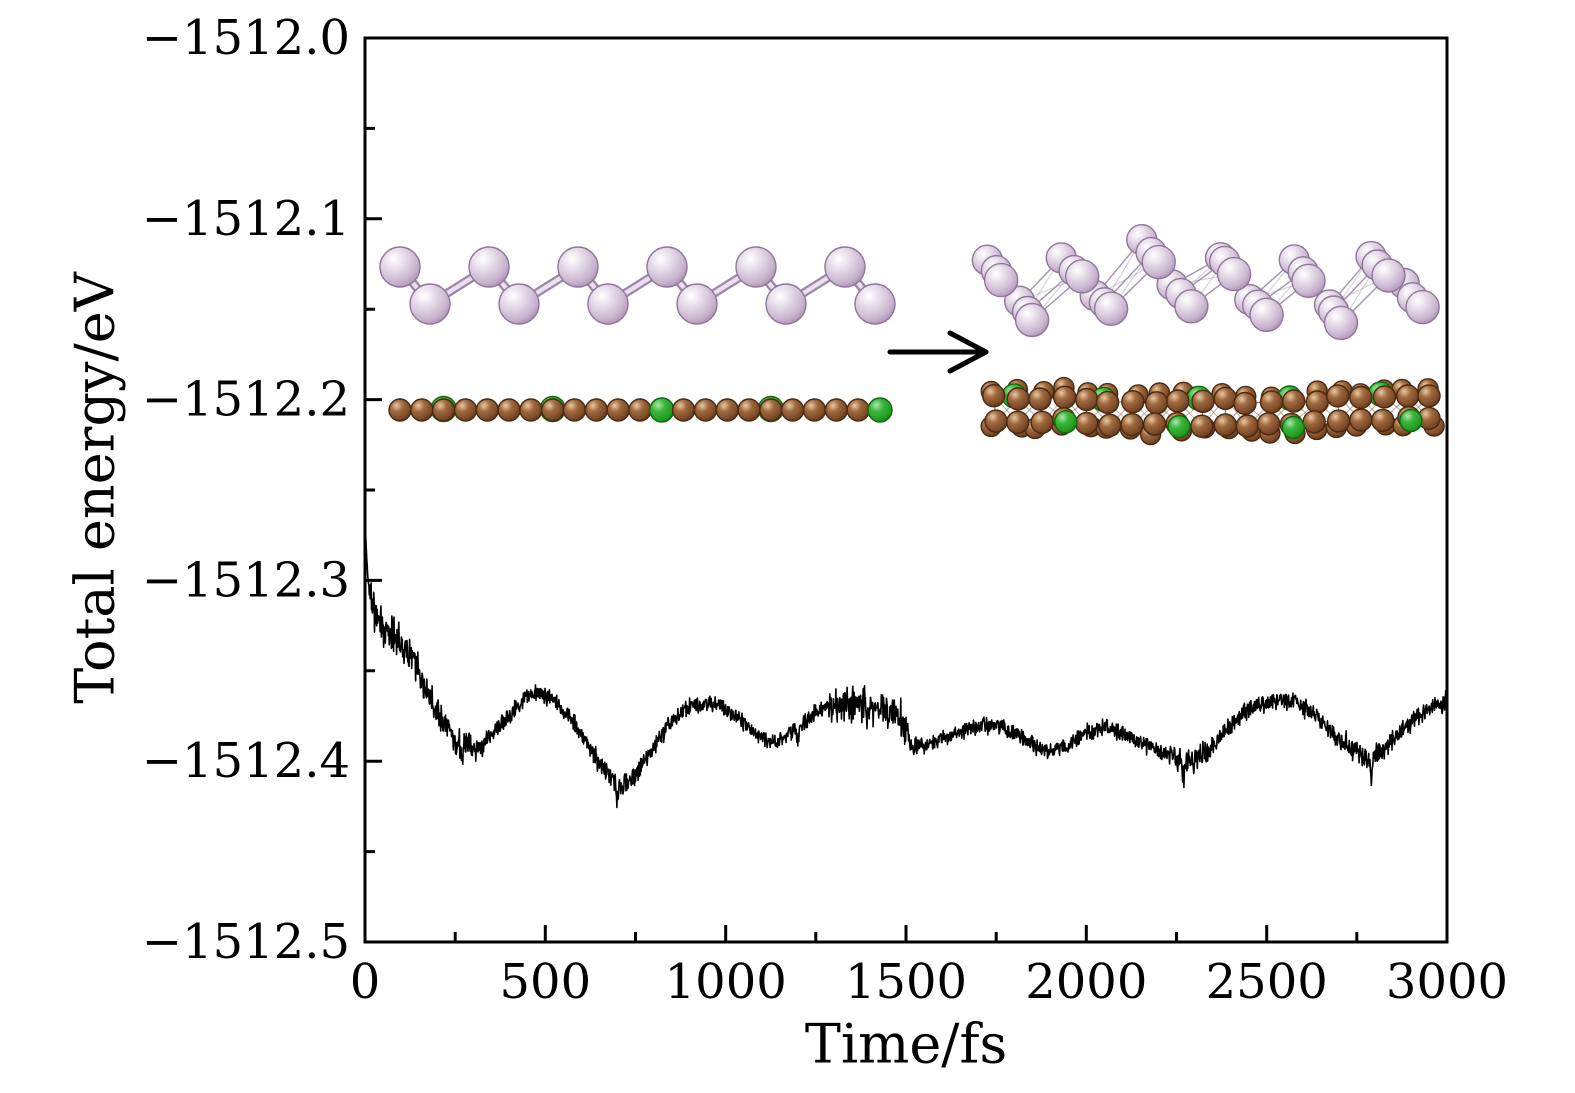 Image resolution: width=1575 pixels, height=1093 pixels. I want to click on y-tick-label: −1512.4, so click(246, 761).